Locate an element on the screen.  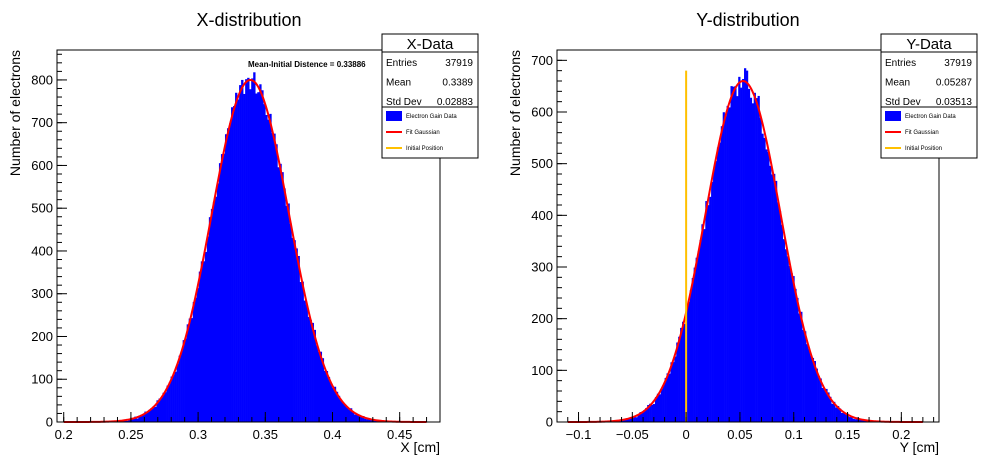
y-tick-label: 300 is located at coordinates (542, 267).